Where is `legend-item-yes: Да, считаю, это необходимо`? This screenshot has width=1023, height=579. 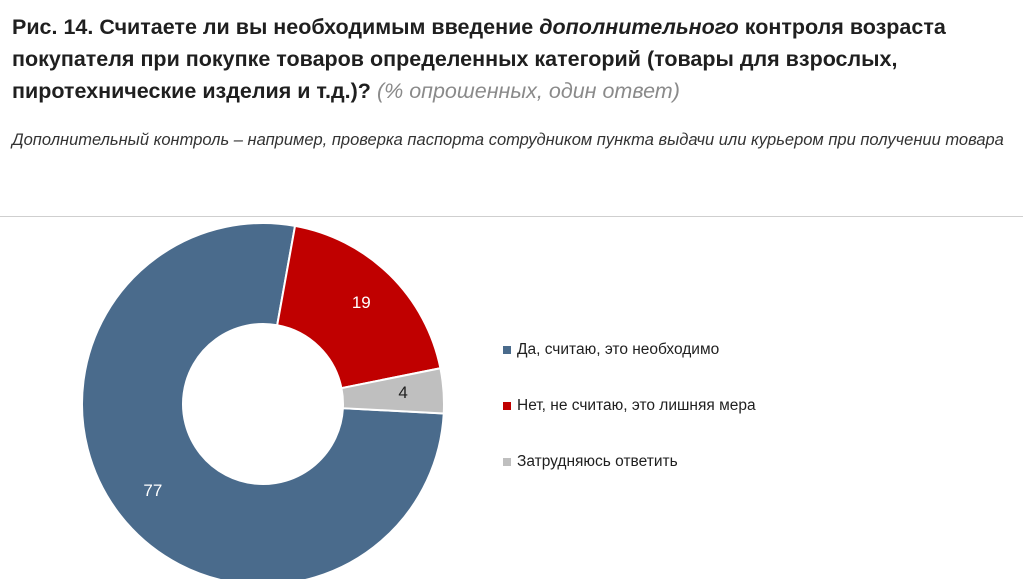 legend-item-yes: Да, считаю, это необходимо is located at coordinates (713, 350).